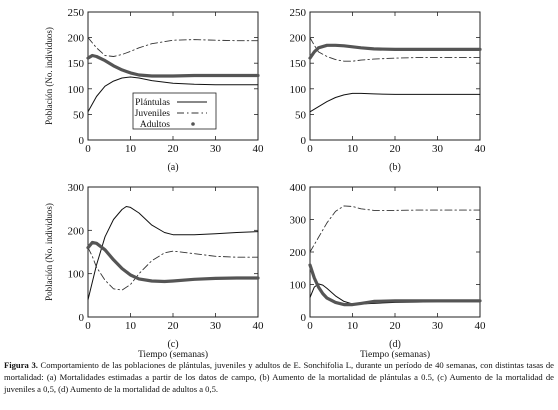  Describe the element at coordinates (174, 111) in the screenshot. I see `legend-box` at that location.